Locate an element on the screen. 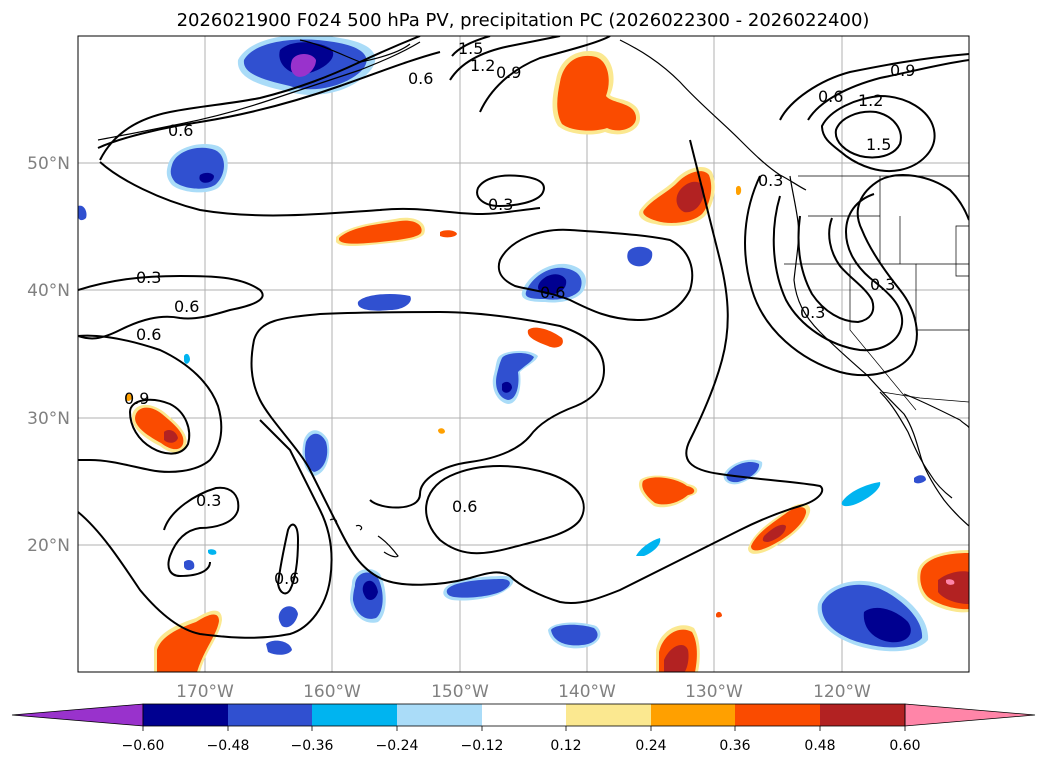 This screenshot has height=765, width=1047. coast-mexico-mainland is located at coordinates (936, 411).